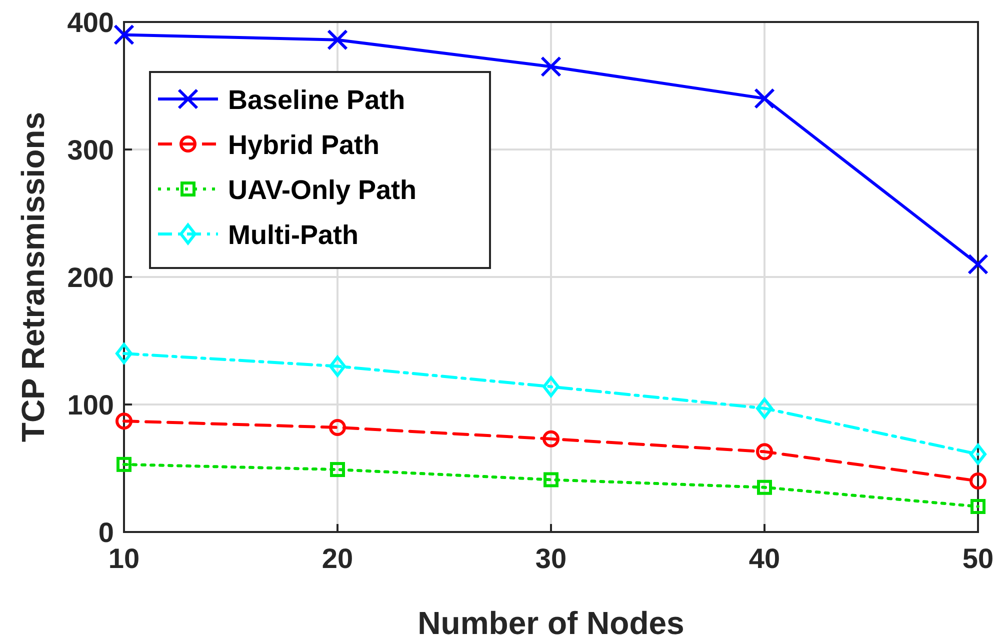 The height and width of the screenshot is (639, 1000). What do you see at coordinates (317, 100) in the screenshot?
I see `legend-label: Baseline Path` at bounding box center [317, 100].